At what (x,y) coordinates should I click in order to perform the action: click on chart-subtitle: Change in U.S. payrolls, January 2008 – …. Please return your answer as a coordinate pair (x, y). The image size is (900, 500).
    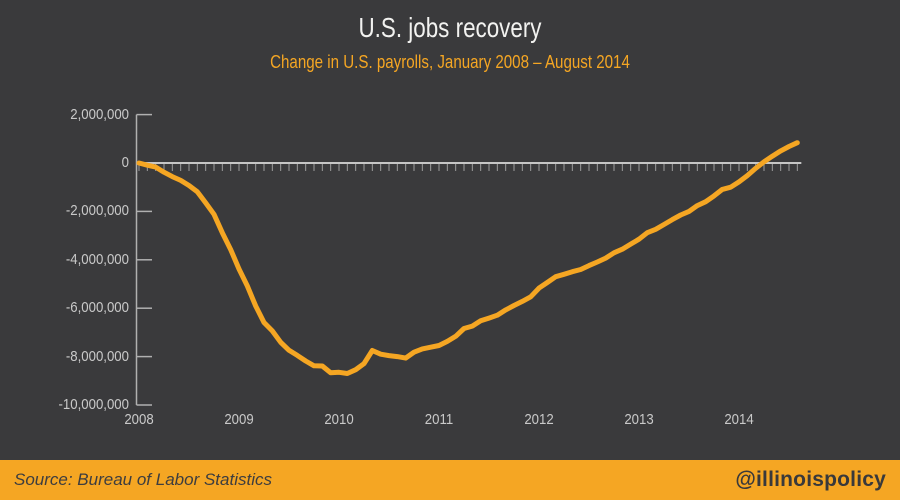
    Looking at the image, I should click on (450, 62).